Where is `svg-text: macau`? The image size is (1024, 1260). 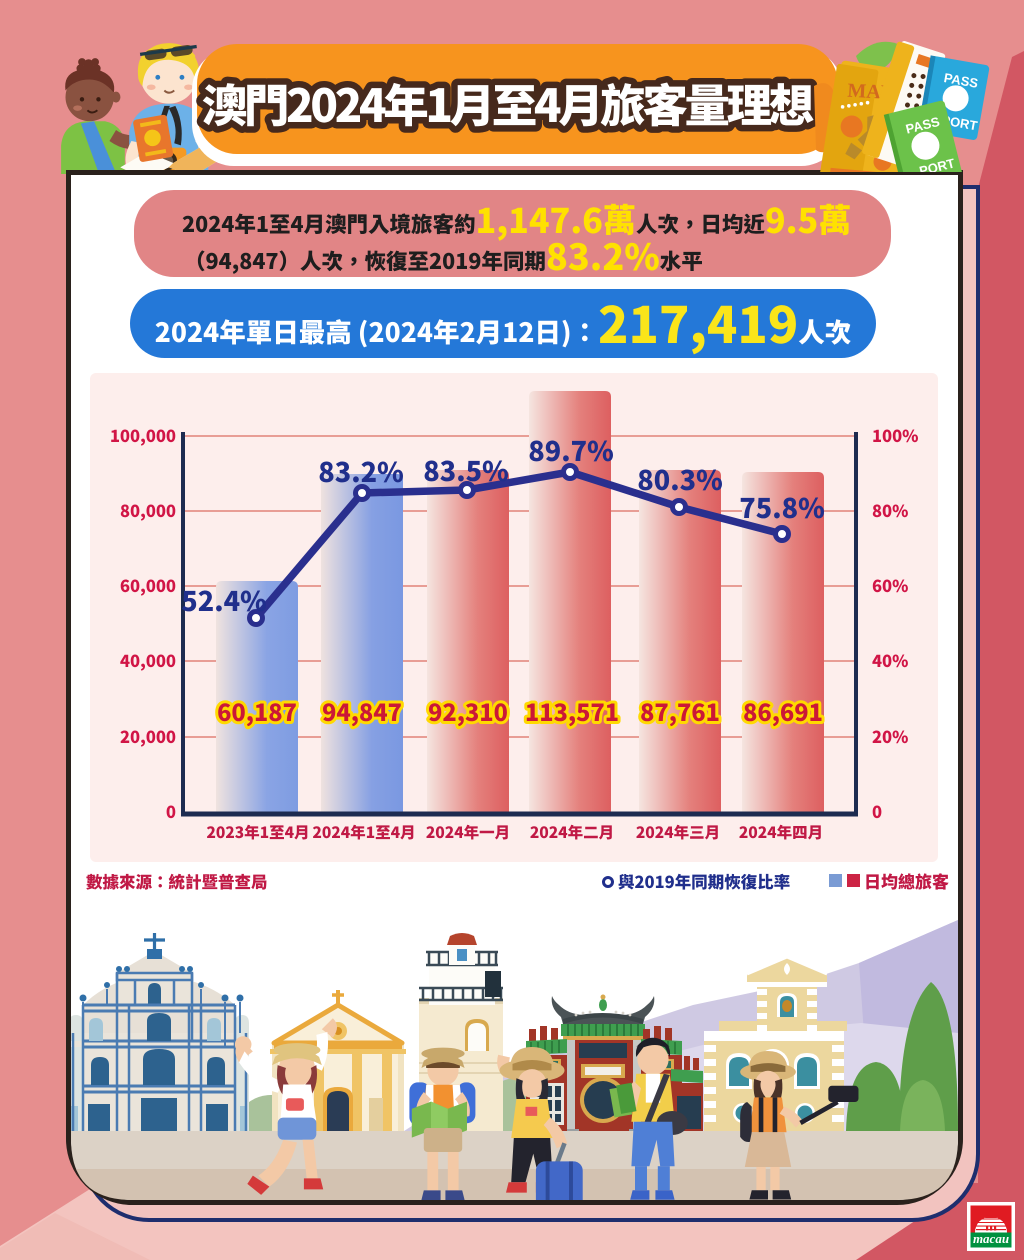
svg-text: macau is located at coordinates (991, 1238).